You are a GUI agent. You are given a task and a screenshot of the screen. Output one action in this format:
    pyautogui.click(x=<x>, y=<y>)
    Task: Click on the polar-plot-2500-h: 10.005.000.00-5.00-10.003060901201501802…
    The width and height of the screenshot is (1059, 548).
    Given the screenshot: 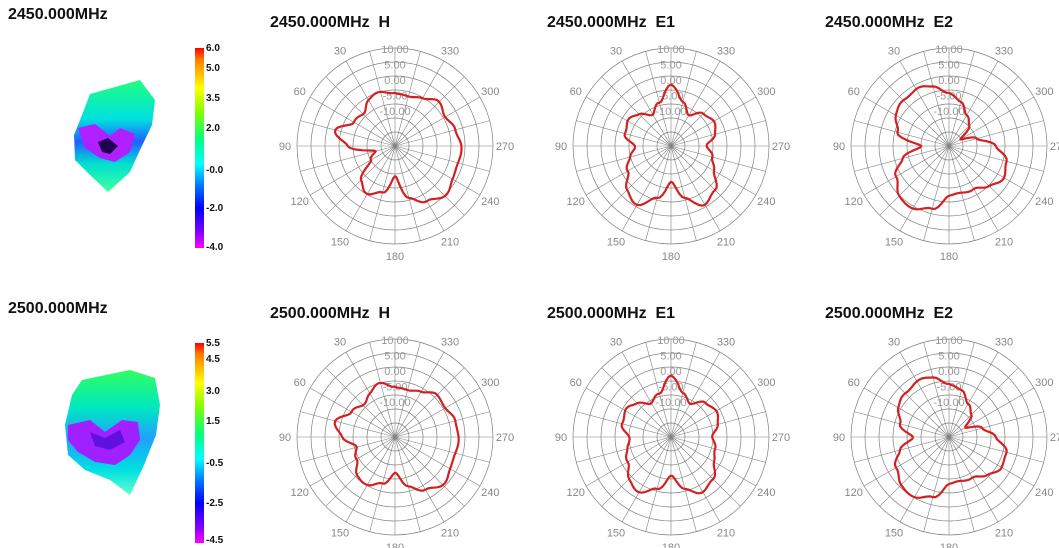 What is the action you would take?
    pyautogui.click(x=396, y=441)
    